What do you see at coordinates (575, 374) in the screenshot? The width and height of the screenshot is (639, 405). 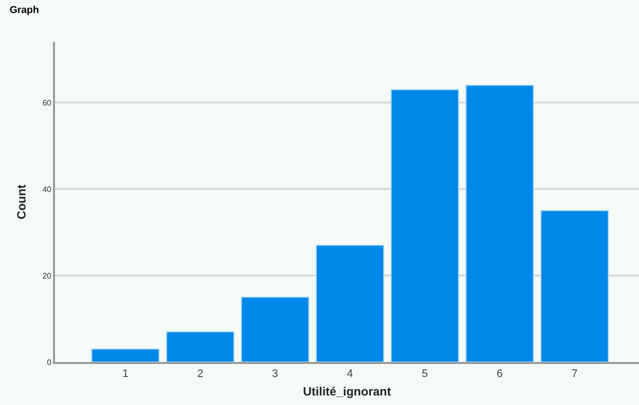 I see `x-tick-label: 7` at bounding box center [575, 374].